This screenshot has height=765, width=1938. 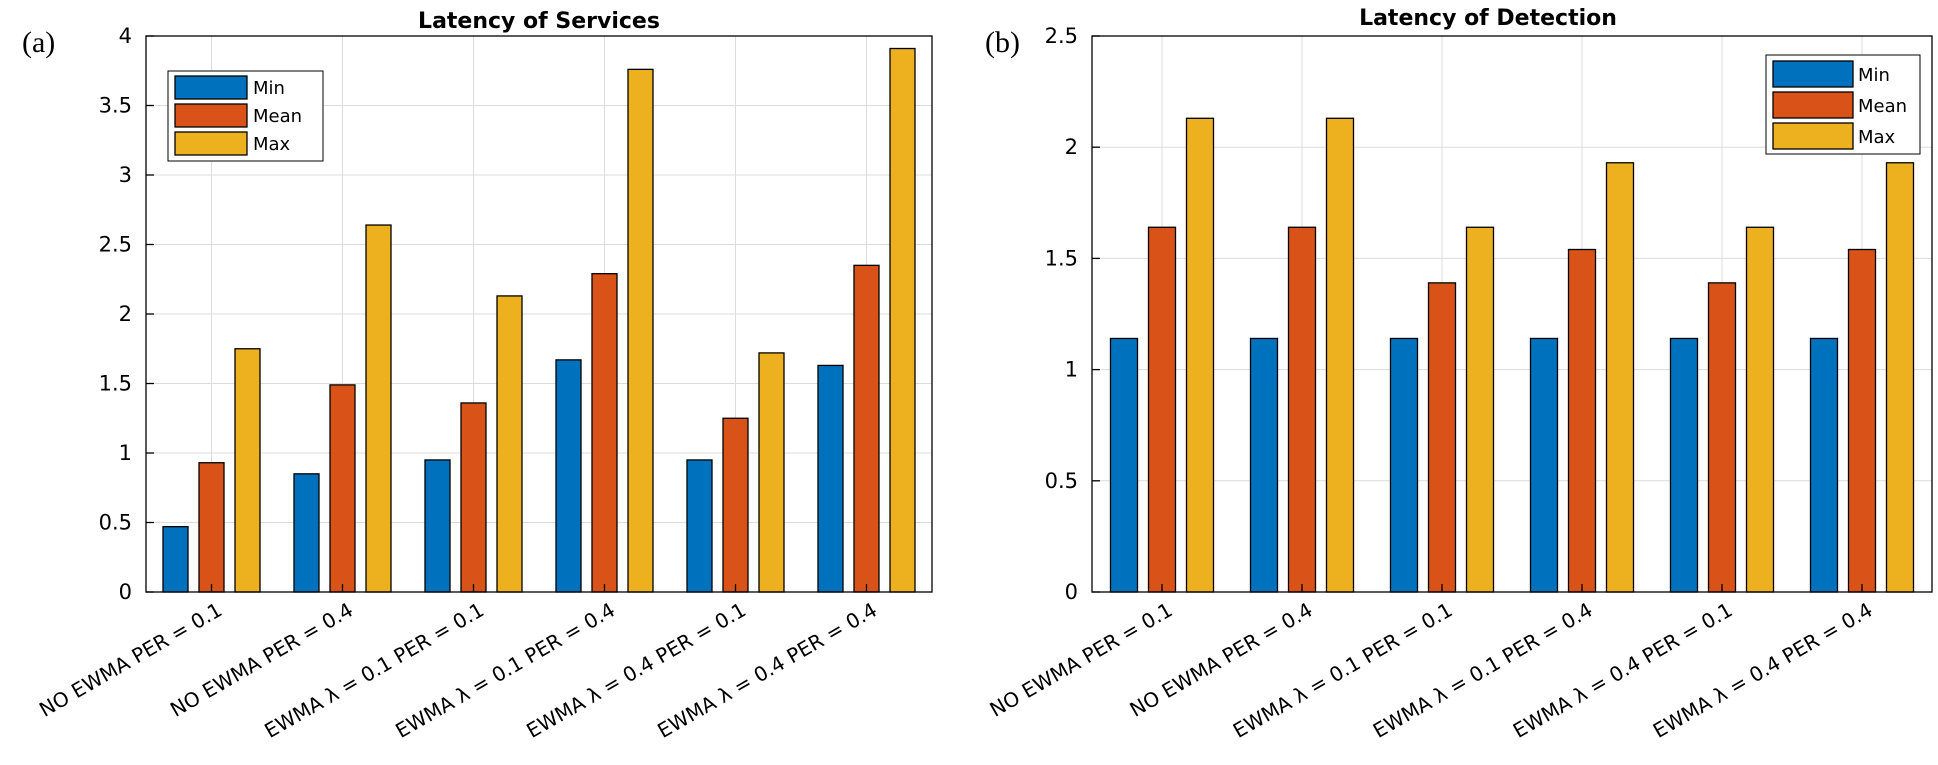 I want to click on legend-swatch-min-b, so click(x=1813, y=74).